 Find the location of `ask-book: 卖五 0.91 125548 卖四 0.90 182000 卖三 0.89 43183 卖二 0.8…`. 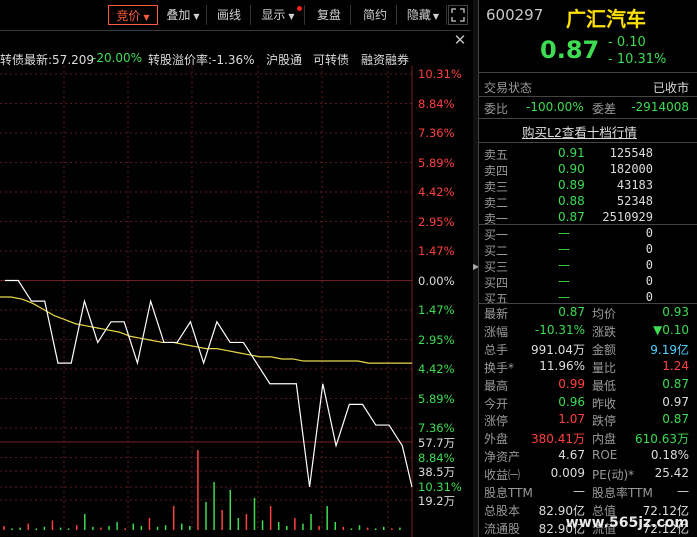

ask-book: 卖五 0.91 125548 卖四 0.90 182000 卖三 0.89 43183 卖二 0.8… is located at coordinates (587, 185).